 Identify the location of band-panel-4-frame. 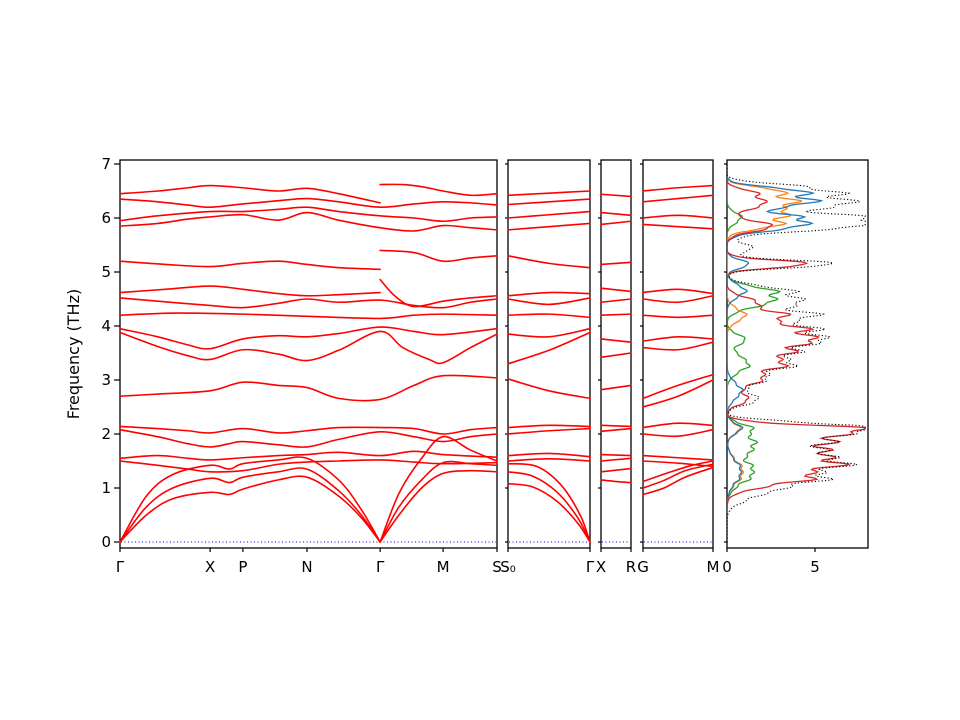
(678, 354).